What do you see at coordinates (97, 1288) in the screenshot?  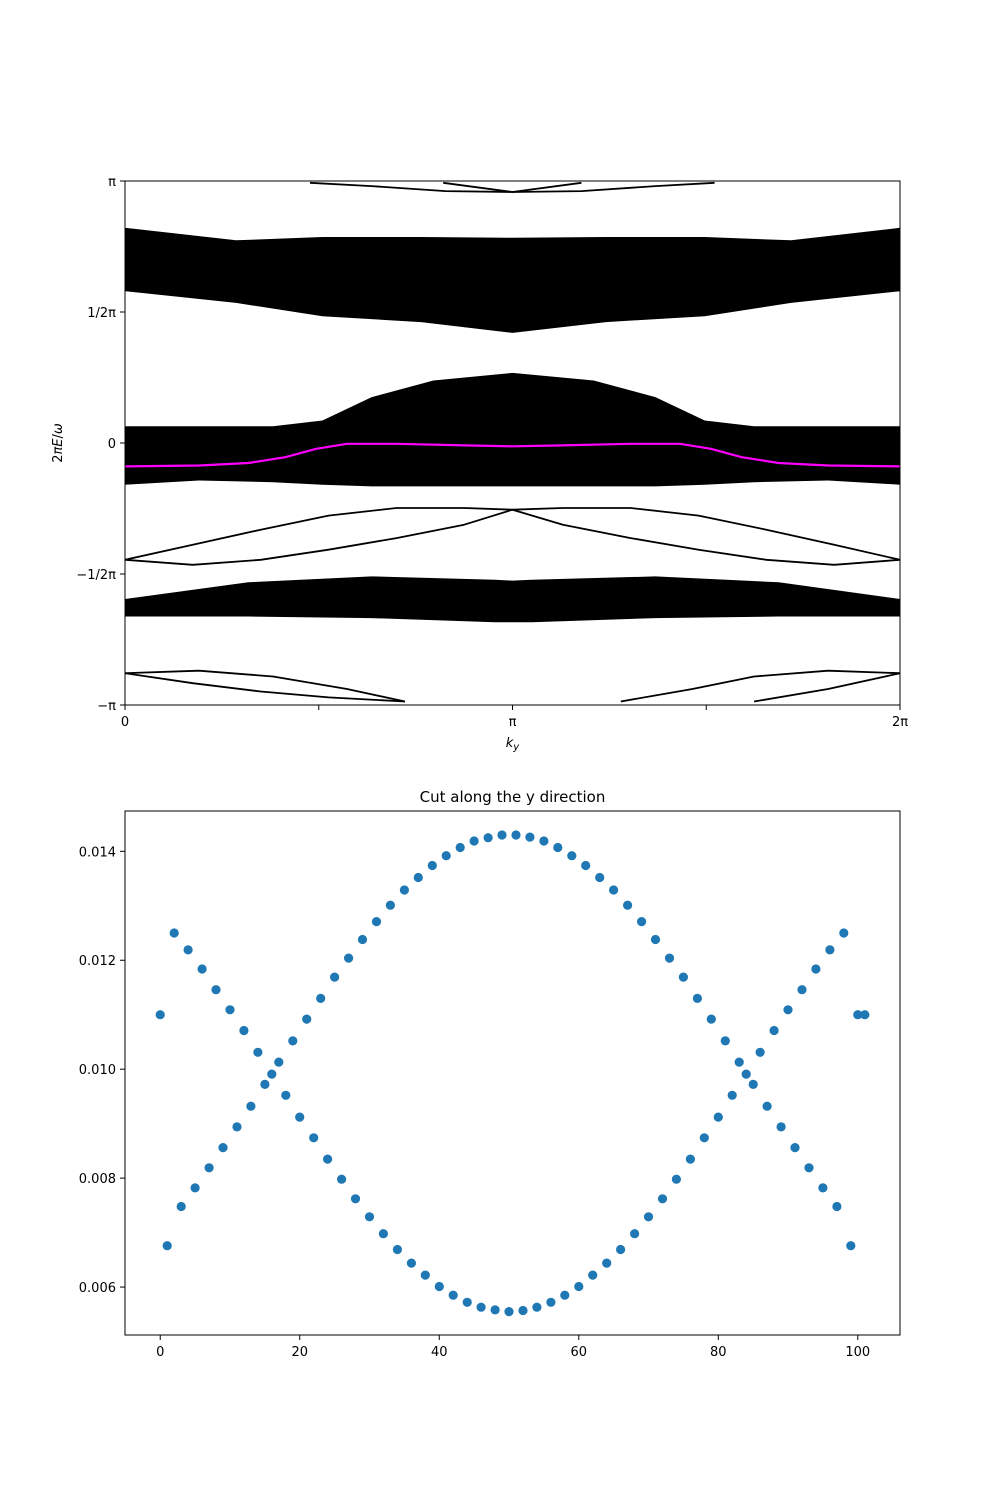 I see `scatter-y-tick-label-0: 0.006` at bounding box center [97, 1288].